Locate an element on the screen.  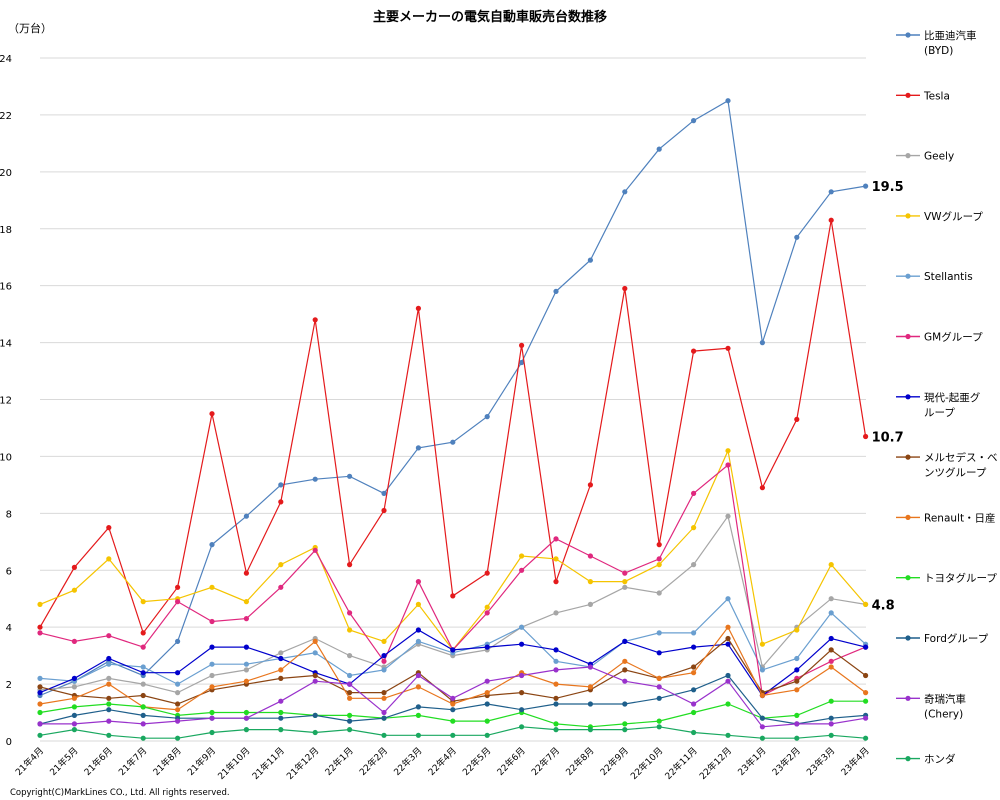
x-tick-label: 22年12月 is located at coordinates (715, 763).